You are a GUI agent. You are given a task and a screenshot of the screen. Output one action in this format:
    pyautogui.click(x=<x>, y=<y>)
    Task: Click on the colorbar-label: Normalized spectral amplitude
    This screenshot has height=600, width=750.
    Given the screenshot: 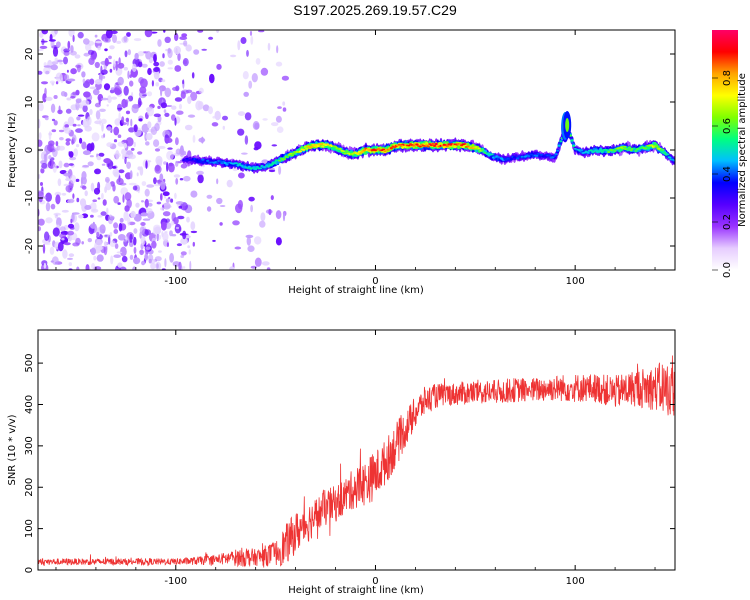 What is the action you would take?
    pyautogui.click(x=742, y=150)
    